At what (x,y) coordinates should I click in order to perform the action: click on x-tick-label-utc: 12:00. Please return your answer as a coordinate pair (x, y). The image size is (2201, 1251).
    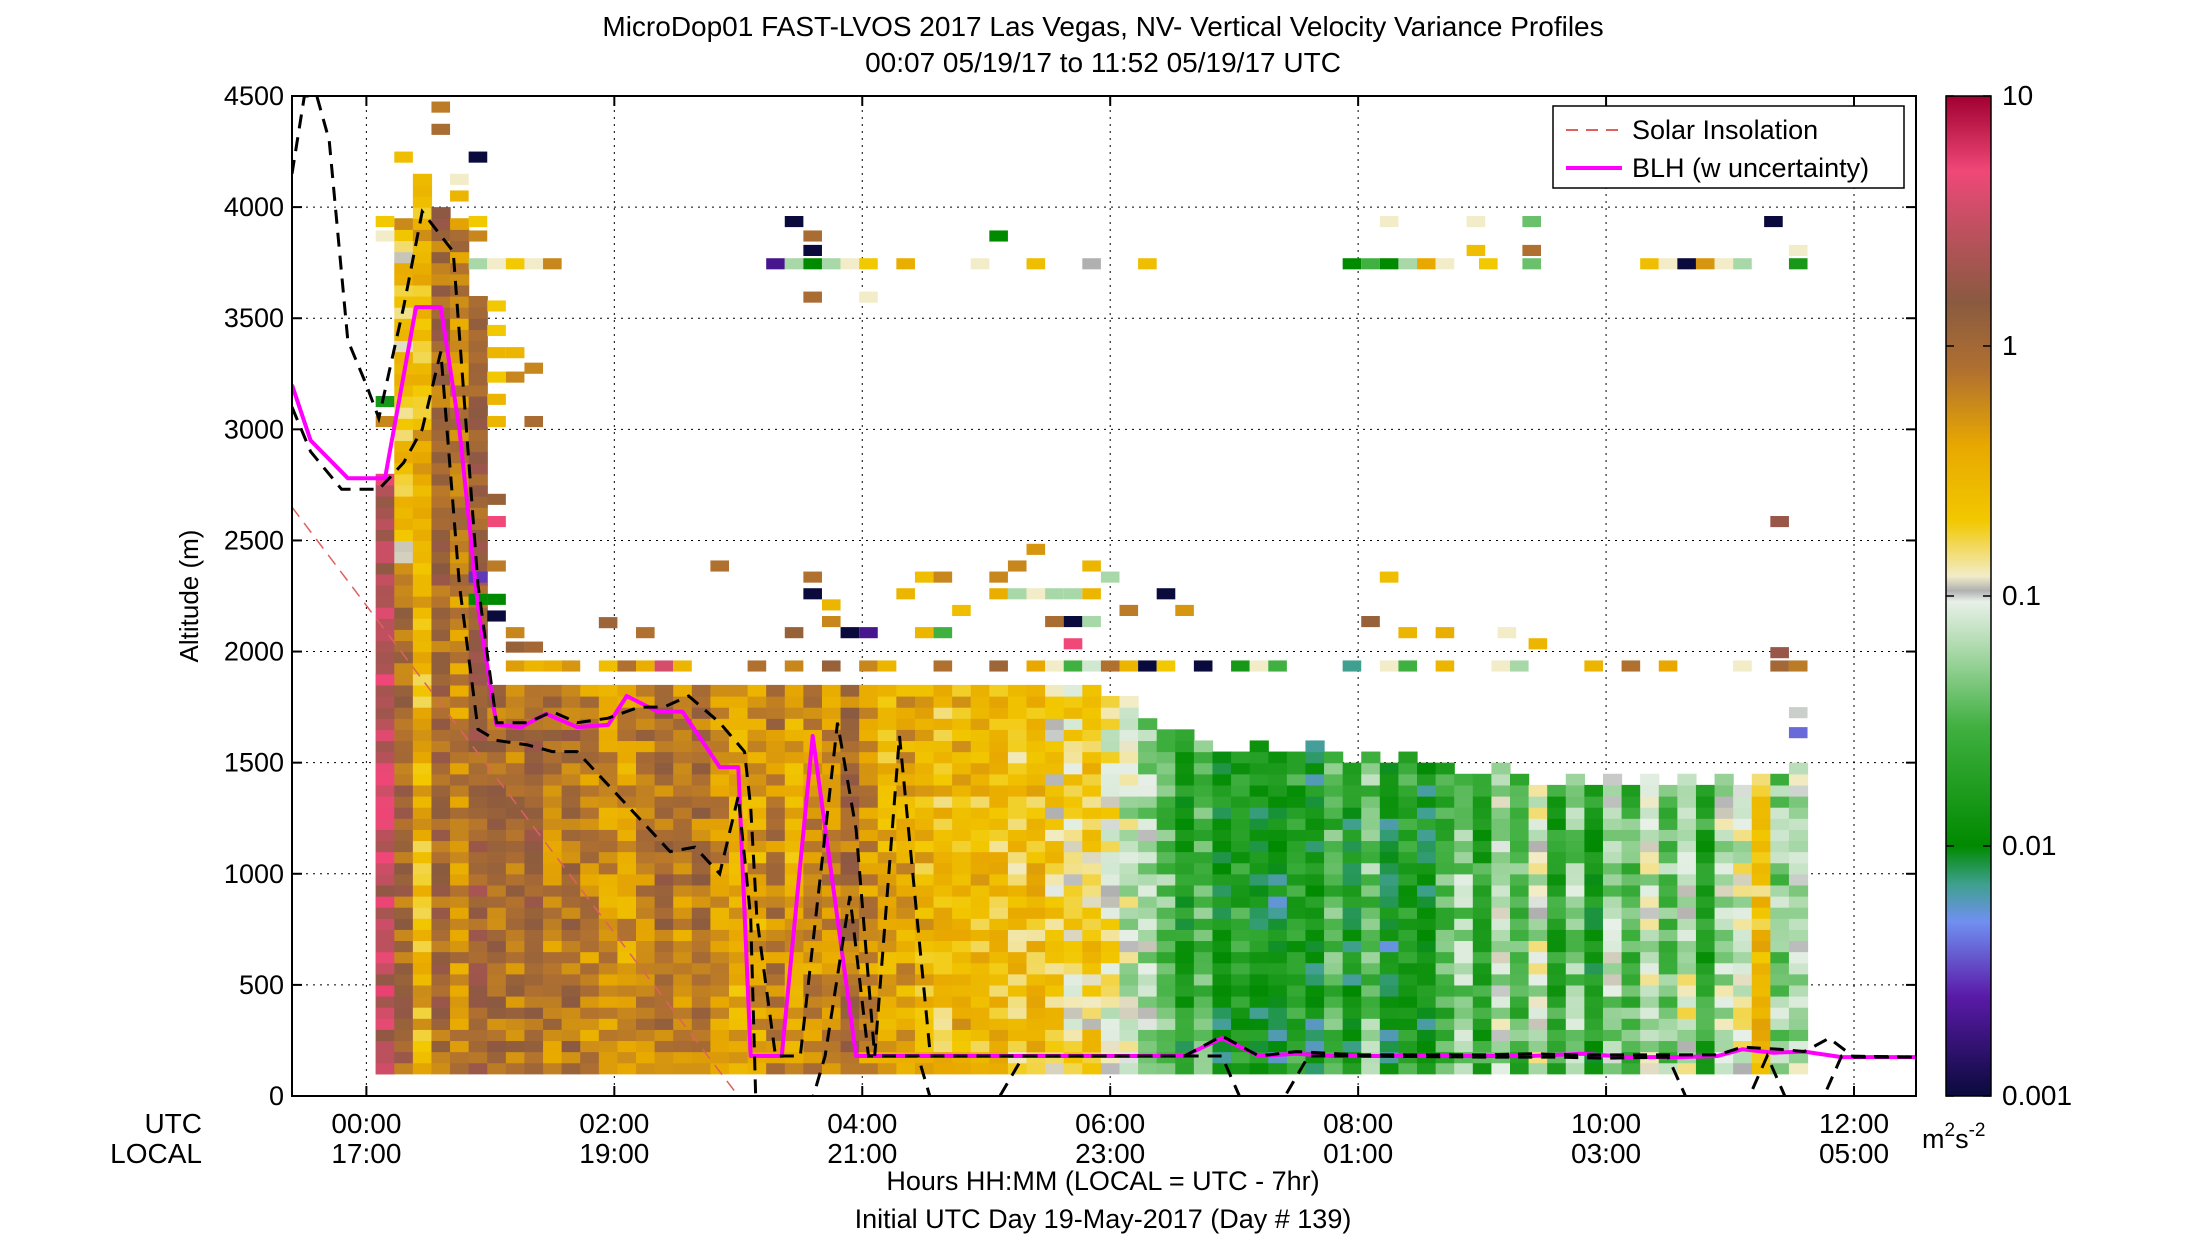
    Looking at the image, I should click on (1854, 1123).